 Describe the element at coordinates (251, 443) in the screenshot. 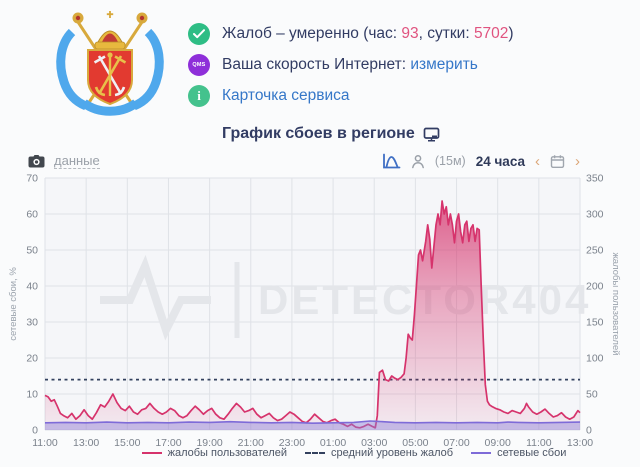

I see `x-axis-tick-label: 21:00` at that location.